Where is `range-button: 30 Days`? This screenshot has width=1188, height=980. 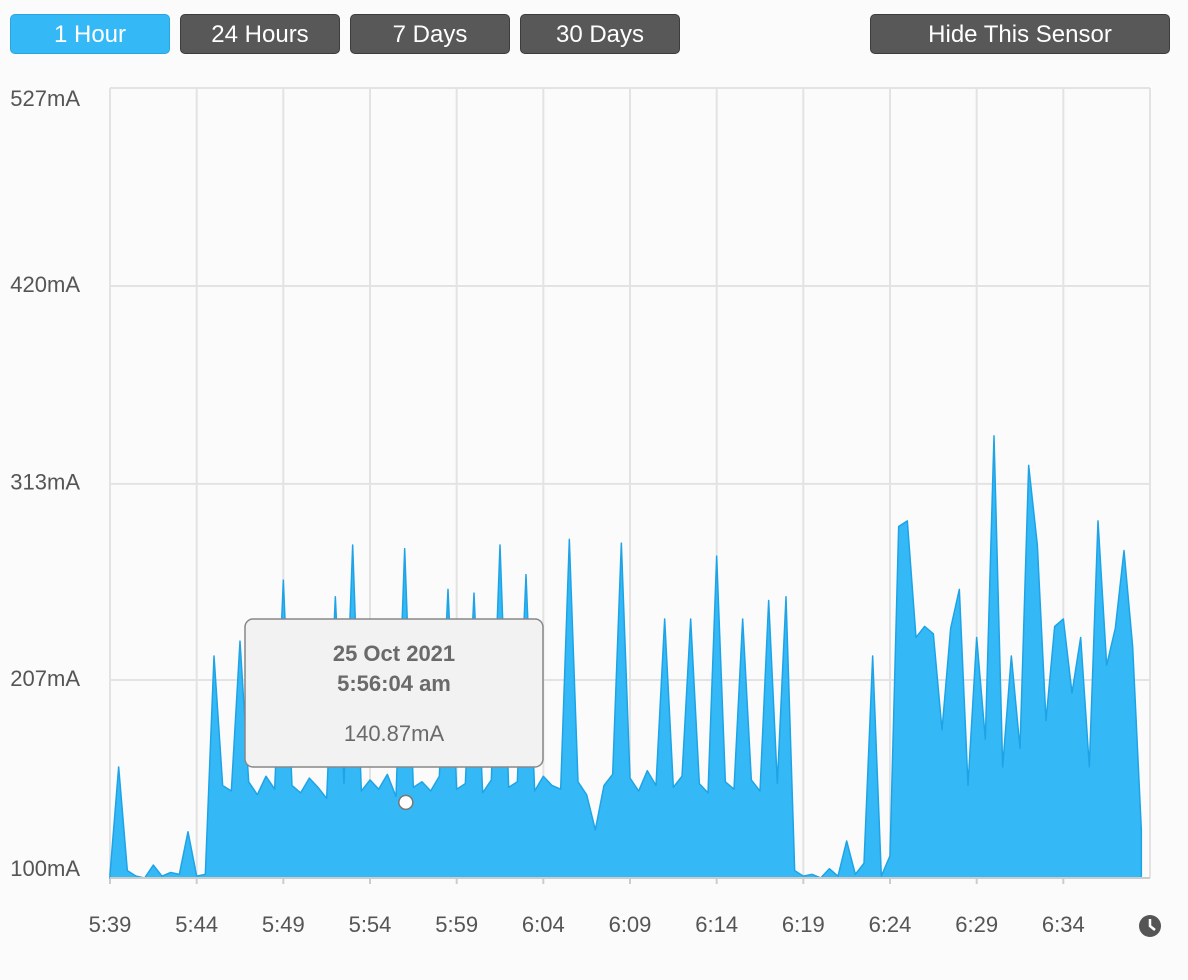 range-button: 30 Days is located at coordinates (600, 34).